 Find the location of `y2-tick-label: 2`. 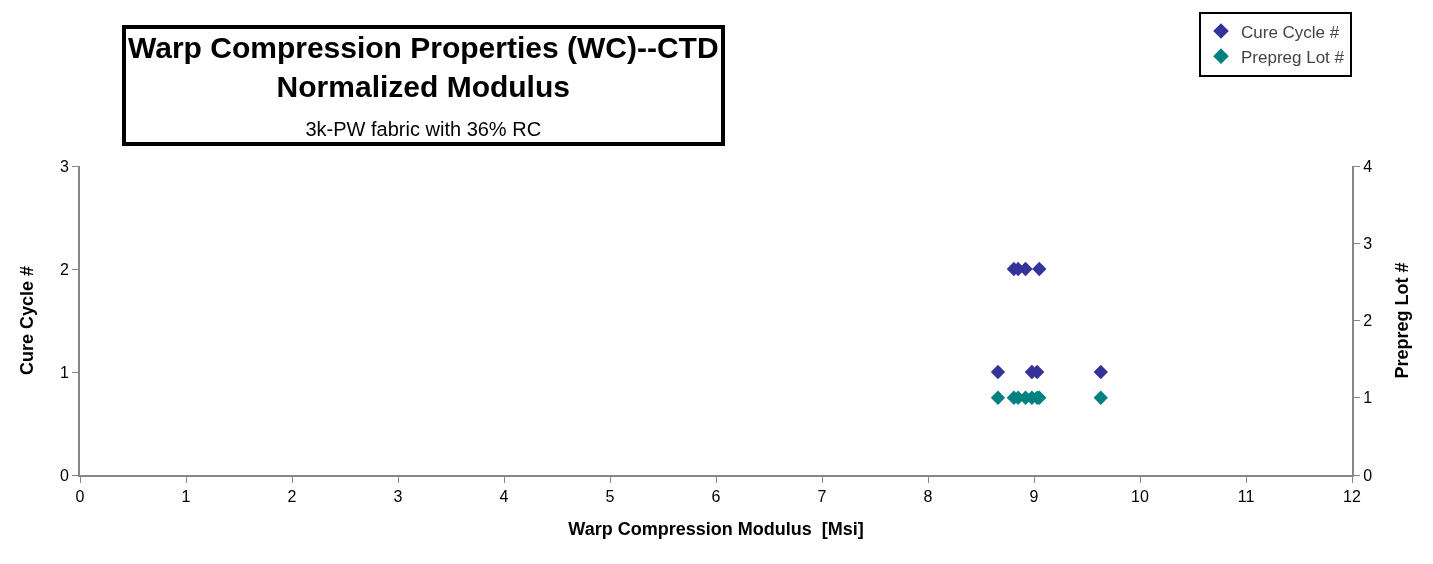

y2-tick-label: 2 is located at coordinates (1368, 321).